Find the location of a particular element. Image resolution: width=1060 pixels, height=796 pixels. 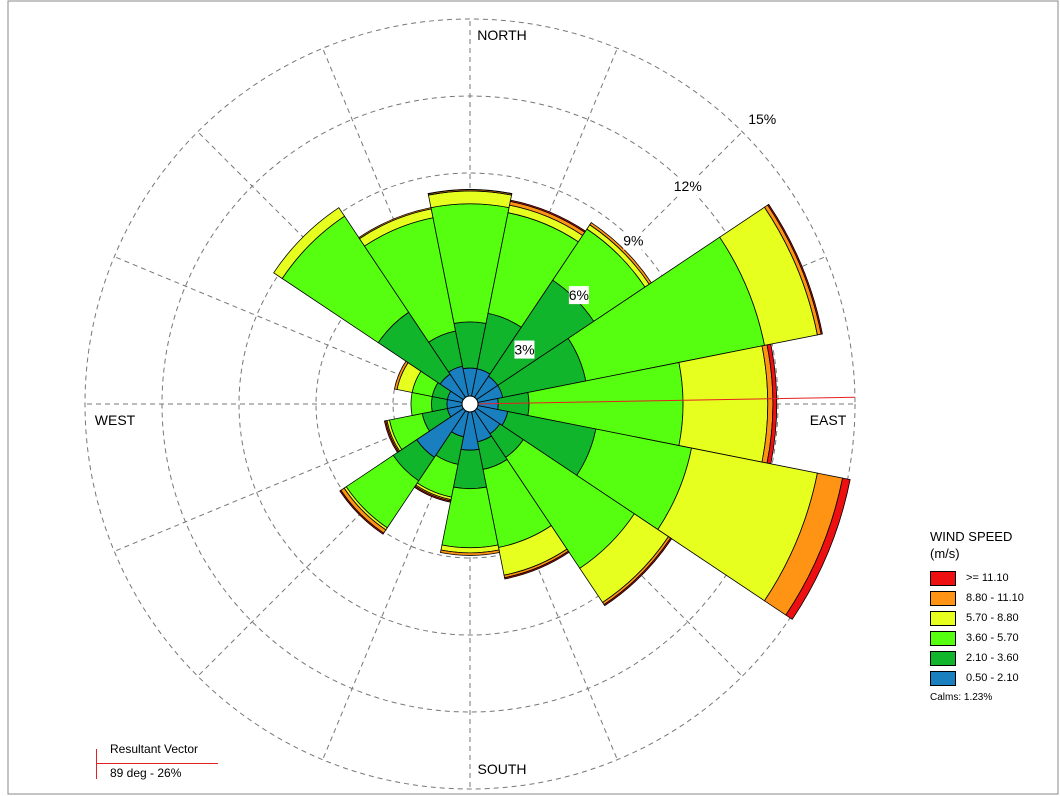

legend-label: >= 11.10 is located at coordinates (987, 578).